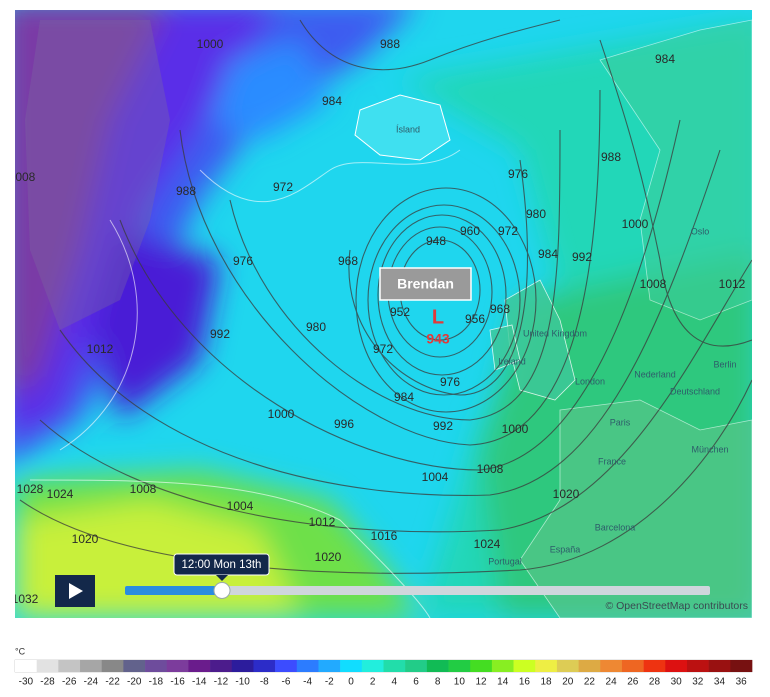 The height and width of the screenshot is (697, 770). I want to click on isobar-label: 980, so click(316, 327).